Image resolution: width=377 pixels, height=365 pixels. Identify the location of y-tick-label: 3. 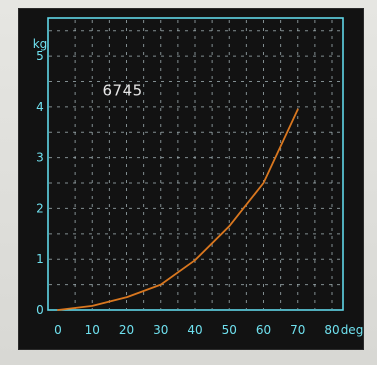
(40, 158).